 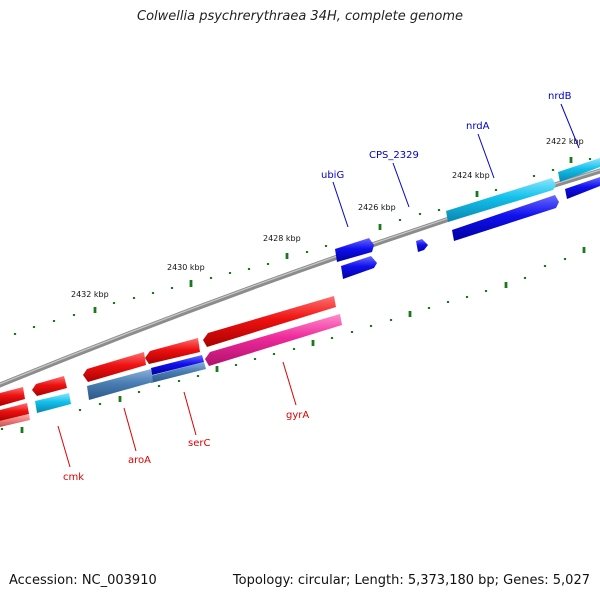 I want to click on gene-label-serC: serC, so click(x=199, y=443).